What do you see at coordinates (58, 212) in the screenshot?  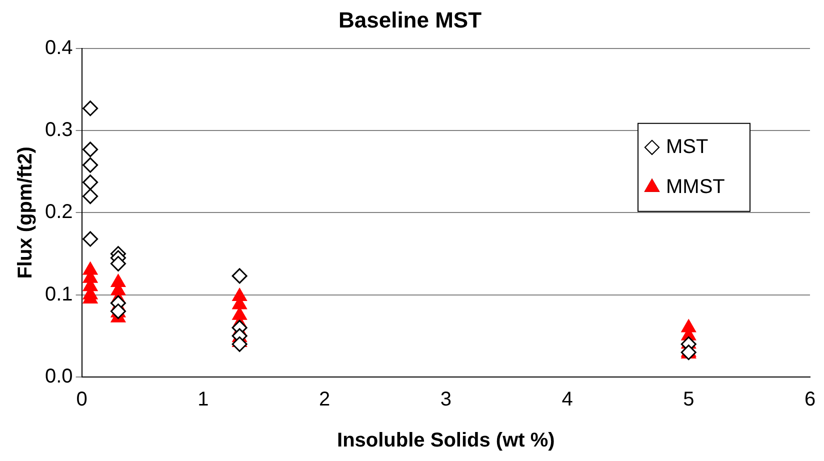 I see `y-tick-label: 0.2` at bounding box center [58, 212].